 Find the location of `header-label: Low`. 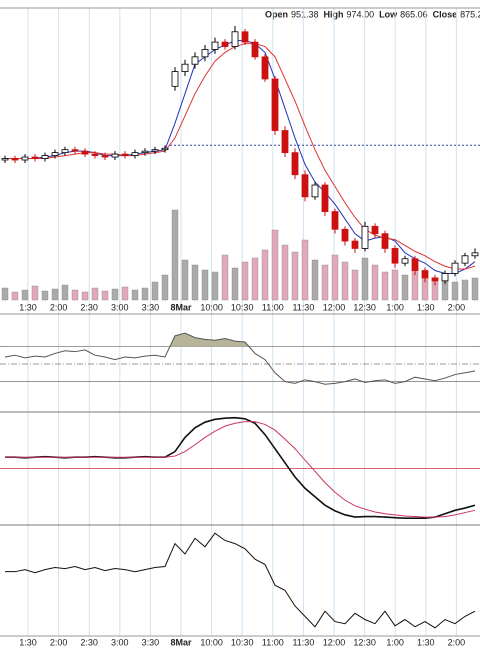

header-label: Low is located at coordinates (388, 14).